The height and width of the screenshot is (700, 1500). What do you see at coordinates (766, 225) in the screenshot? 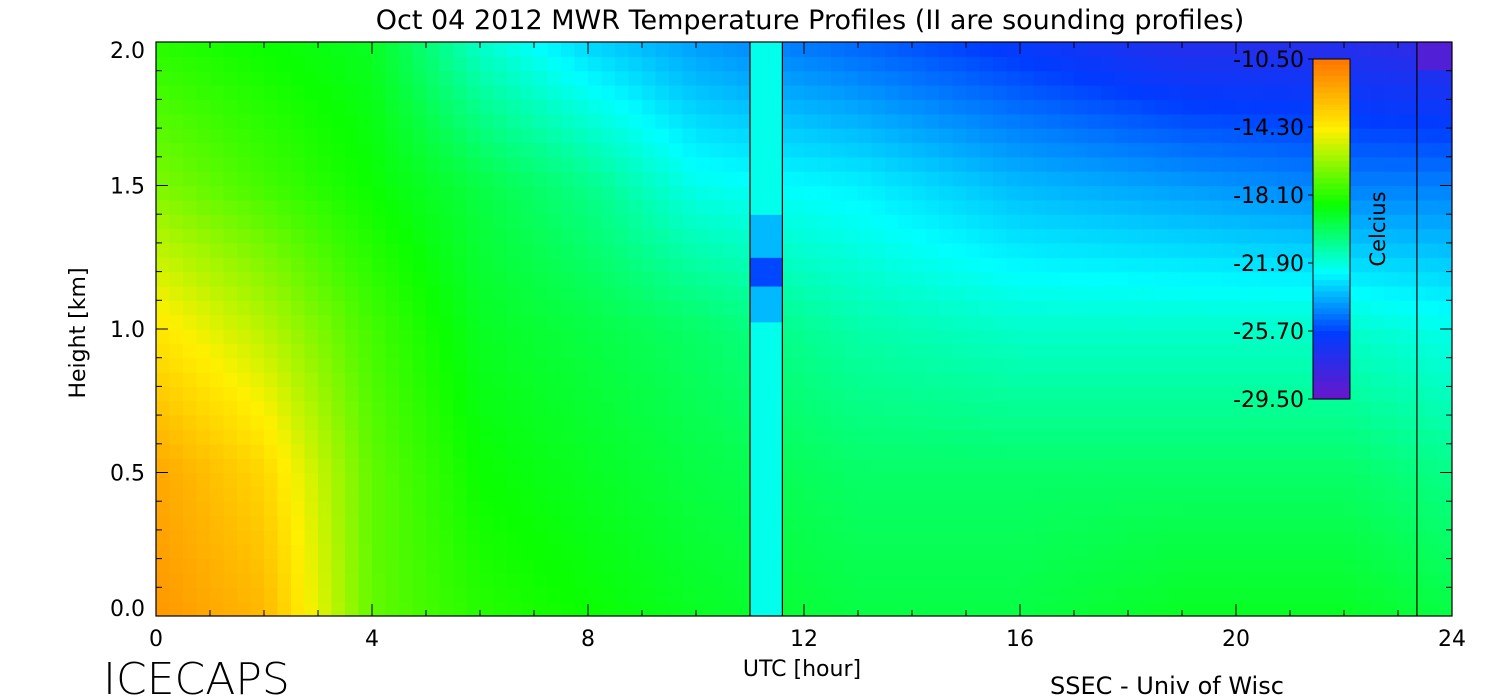
I see `sounding-profile-cell` at bounding box center [766, 225].